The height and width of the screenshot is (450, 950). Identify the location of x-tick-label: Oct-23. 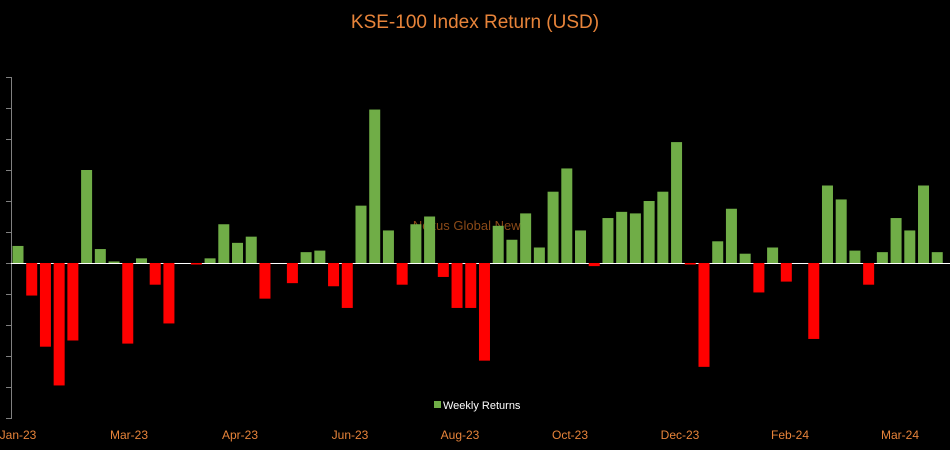
(570, 435).